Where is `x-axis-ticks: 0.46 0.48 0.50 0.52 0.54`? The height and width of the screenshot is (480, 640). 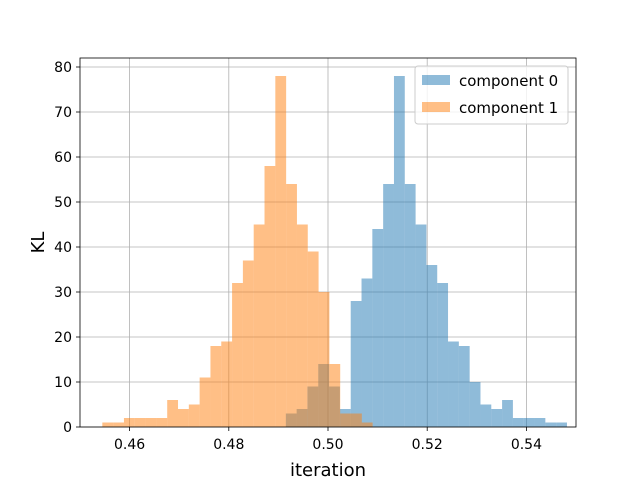
x-axis-ticks: 0.46 0.48 0.50 0.52 0.54 is located at coordinates (328, 440).